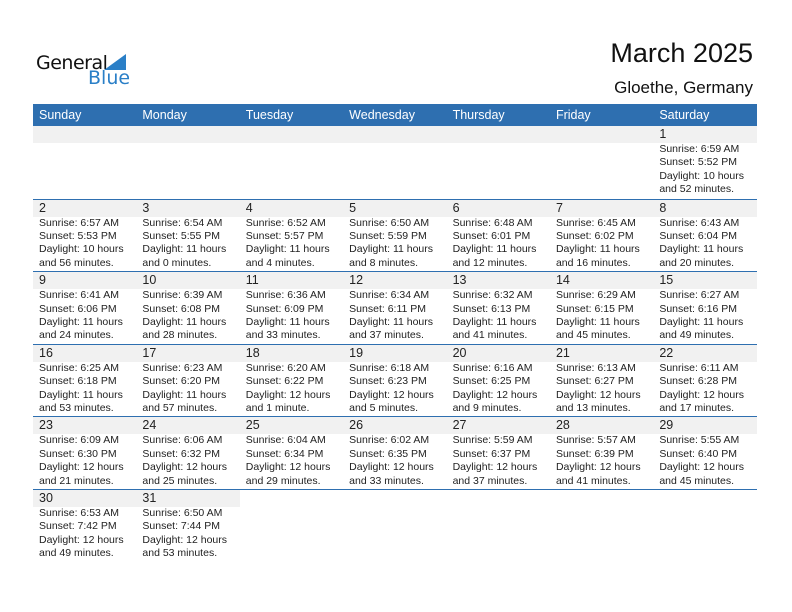 Image resolution: width=792 pixels, height=612 pixels. What do you see at coordinates (699, 149) in the screenshot?
I see `sunrise-text: Sunrise: 6:59 AM` at bounding box center [699, 149].